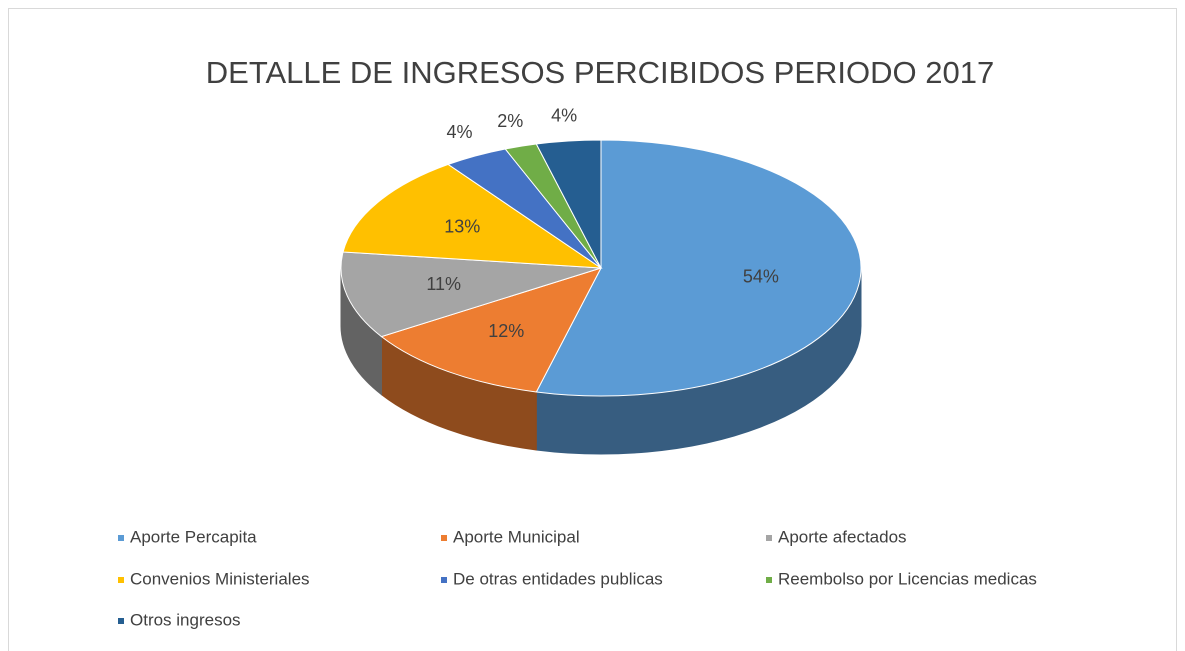  I want to click on data-label: 2%, so click(510, 121).